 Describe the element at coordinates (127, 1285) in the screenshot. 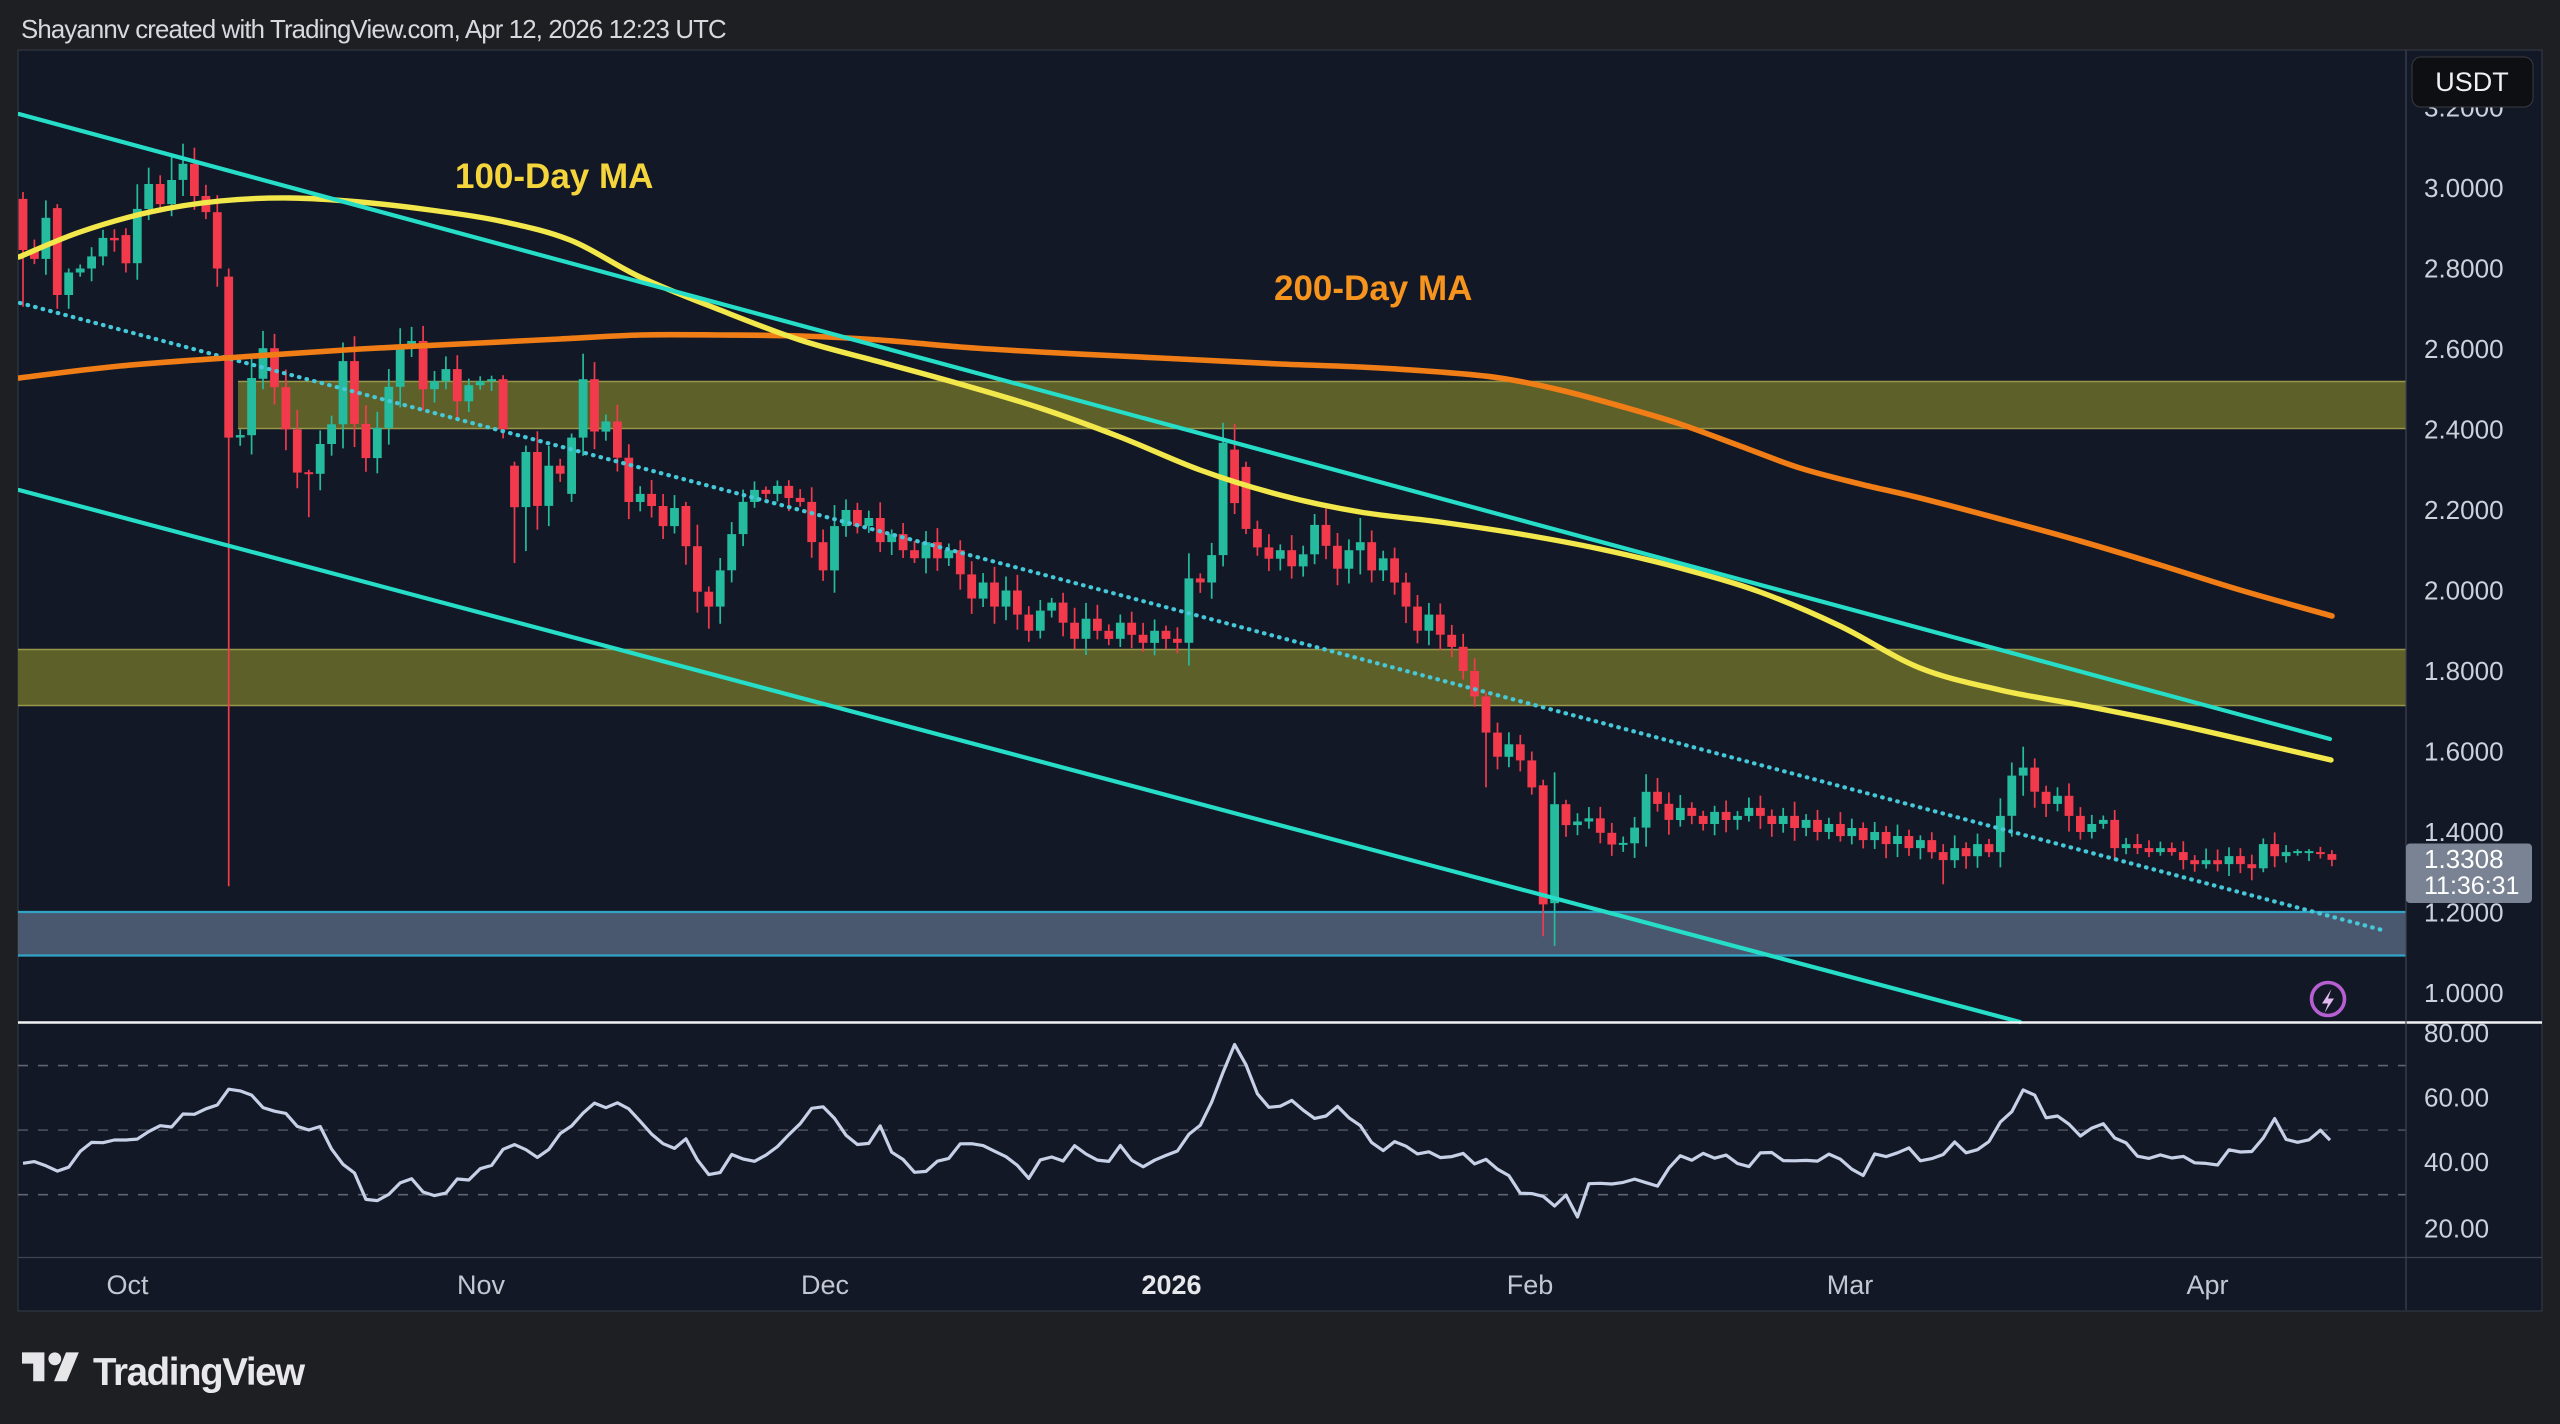

I see `svg-text: Oct` at that location.